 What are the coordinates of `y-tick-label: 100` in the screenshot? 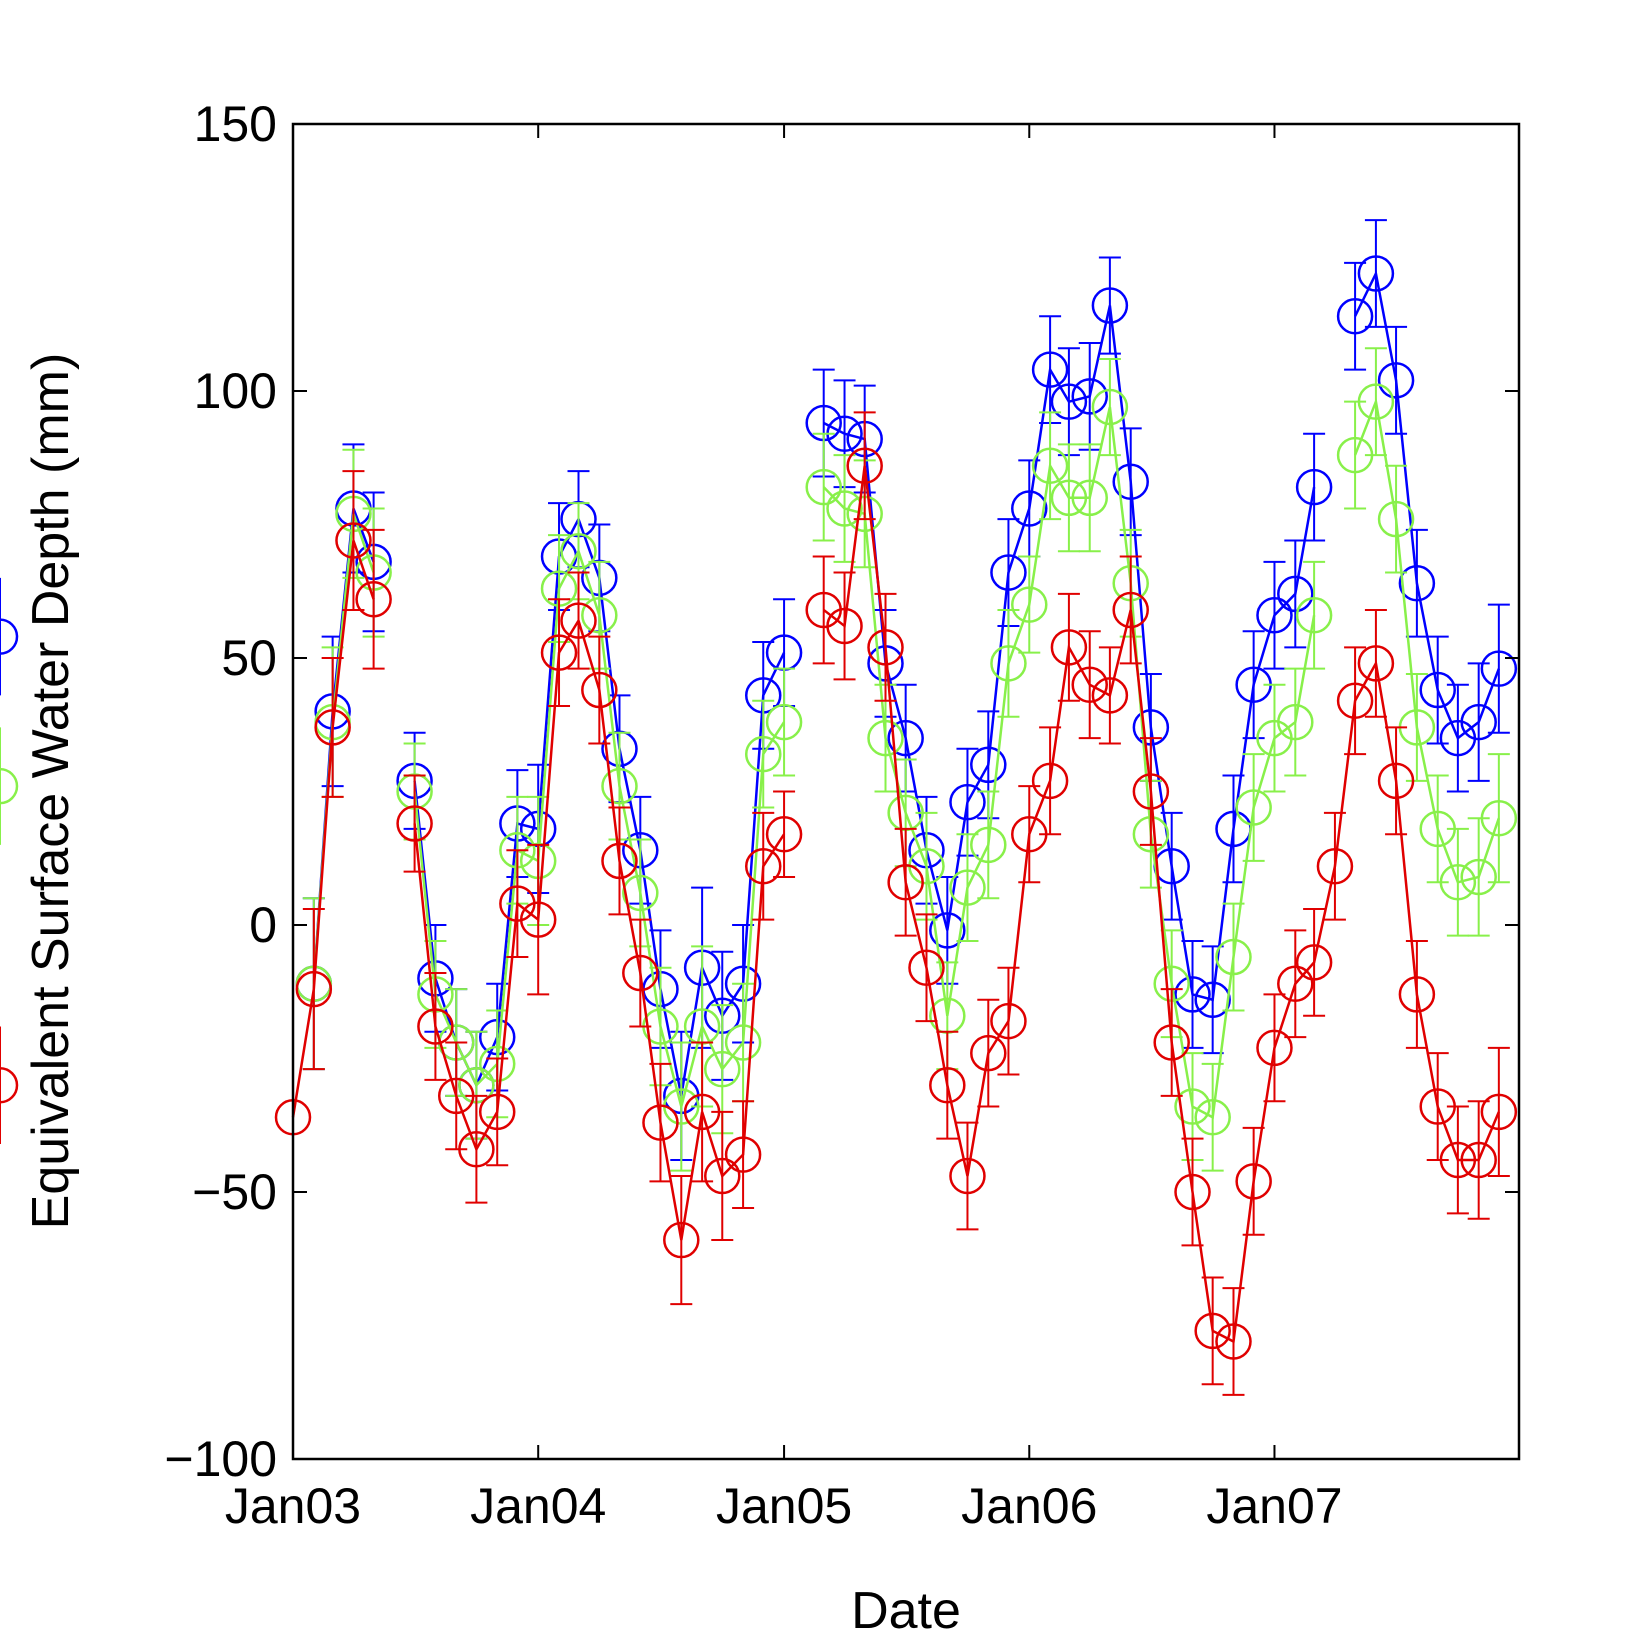 It's located at (235, 391).